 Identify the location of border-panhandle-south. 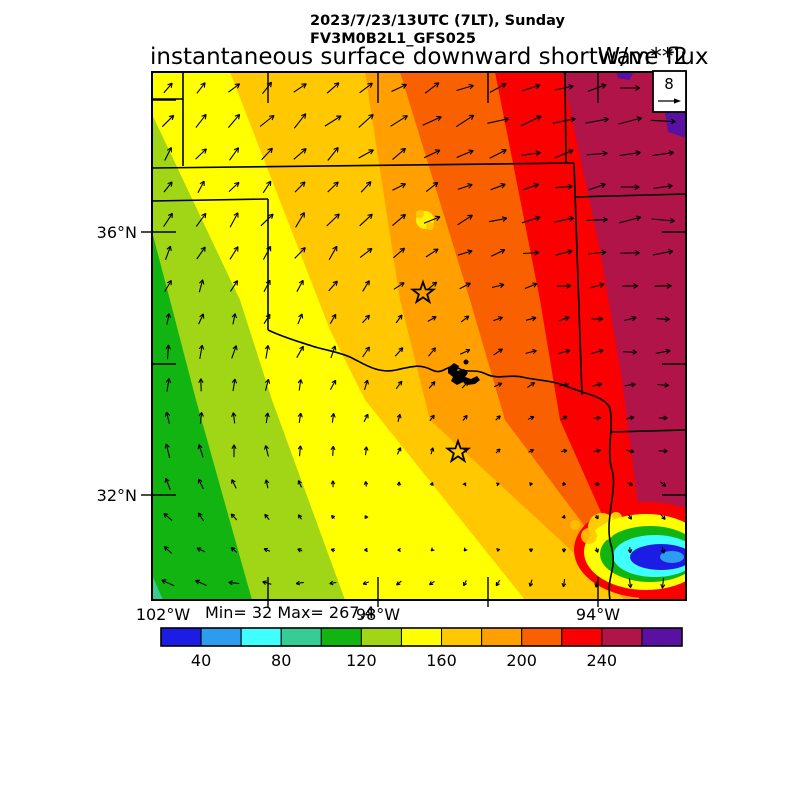
(210, 200).